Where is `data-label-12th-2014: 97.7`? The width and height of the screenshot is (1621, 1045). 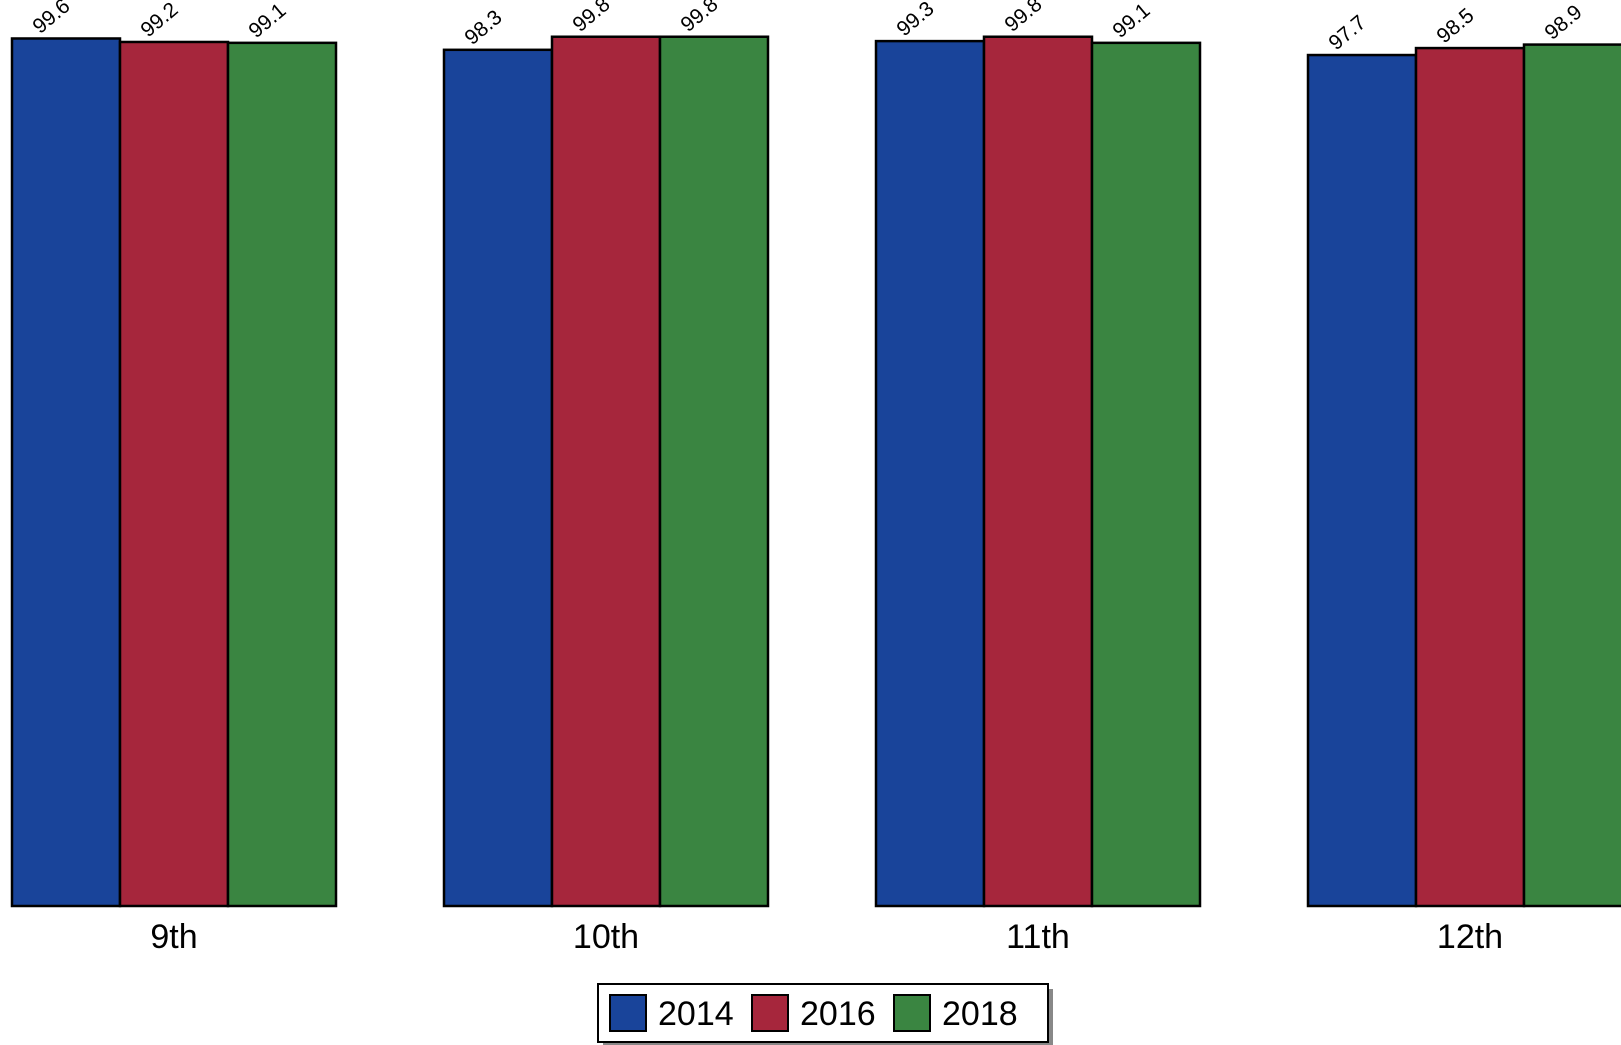 data-label-12th-2014: 97.7 is located at coordinates (1347, 33).